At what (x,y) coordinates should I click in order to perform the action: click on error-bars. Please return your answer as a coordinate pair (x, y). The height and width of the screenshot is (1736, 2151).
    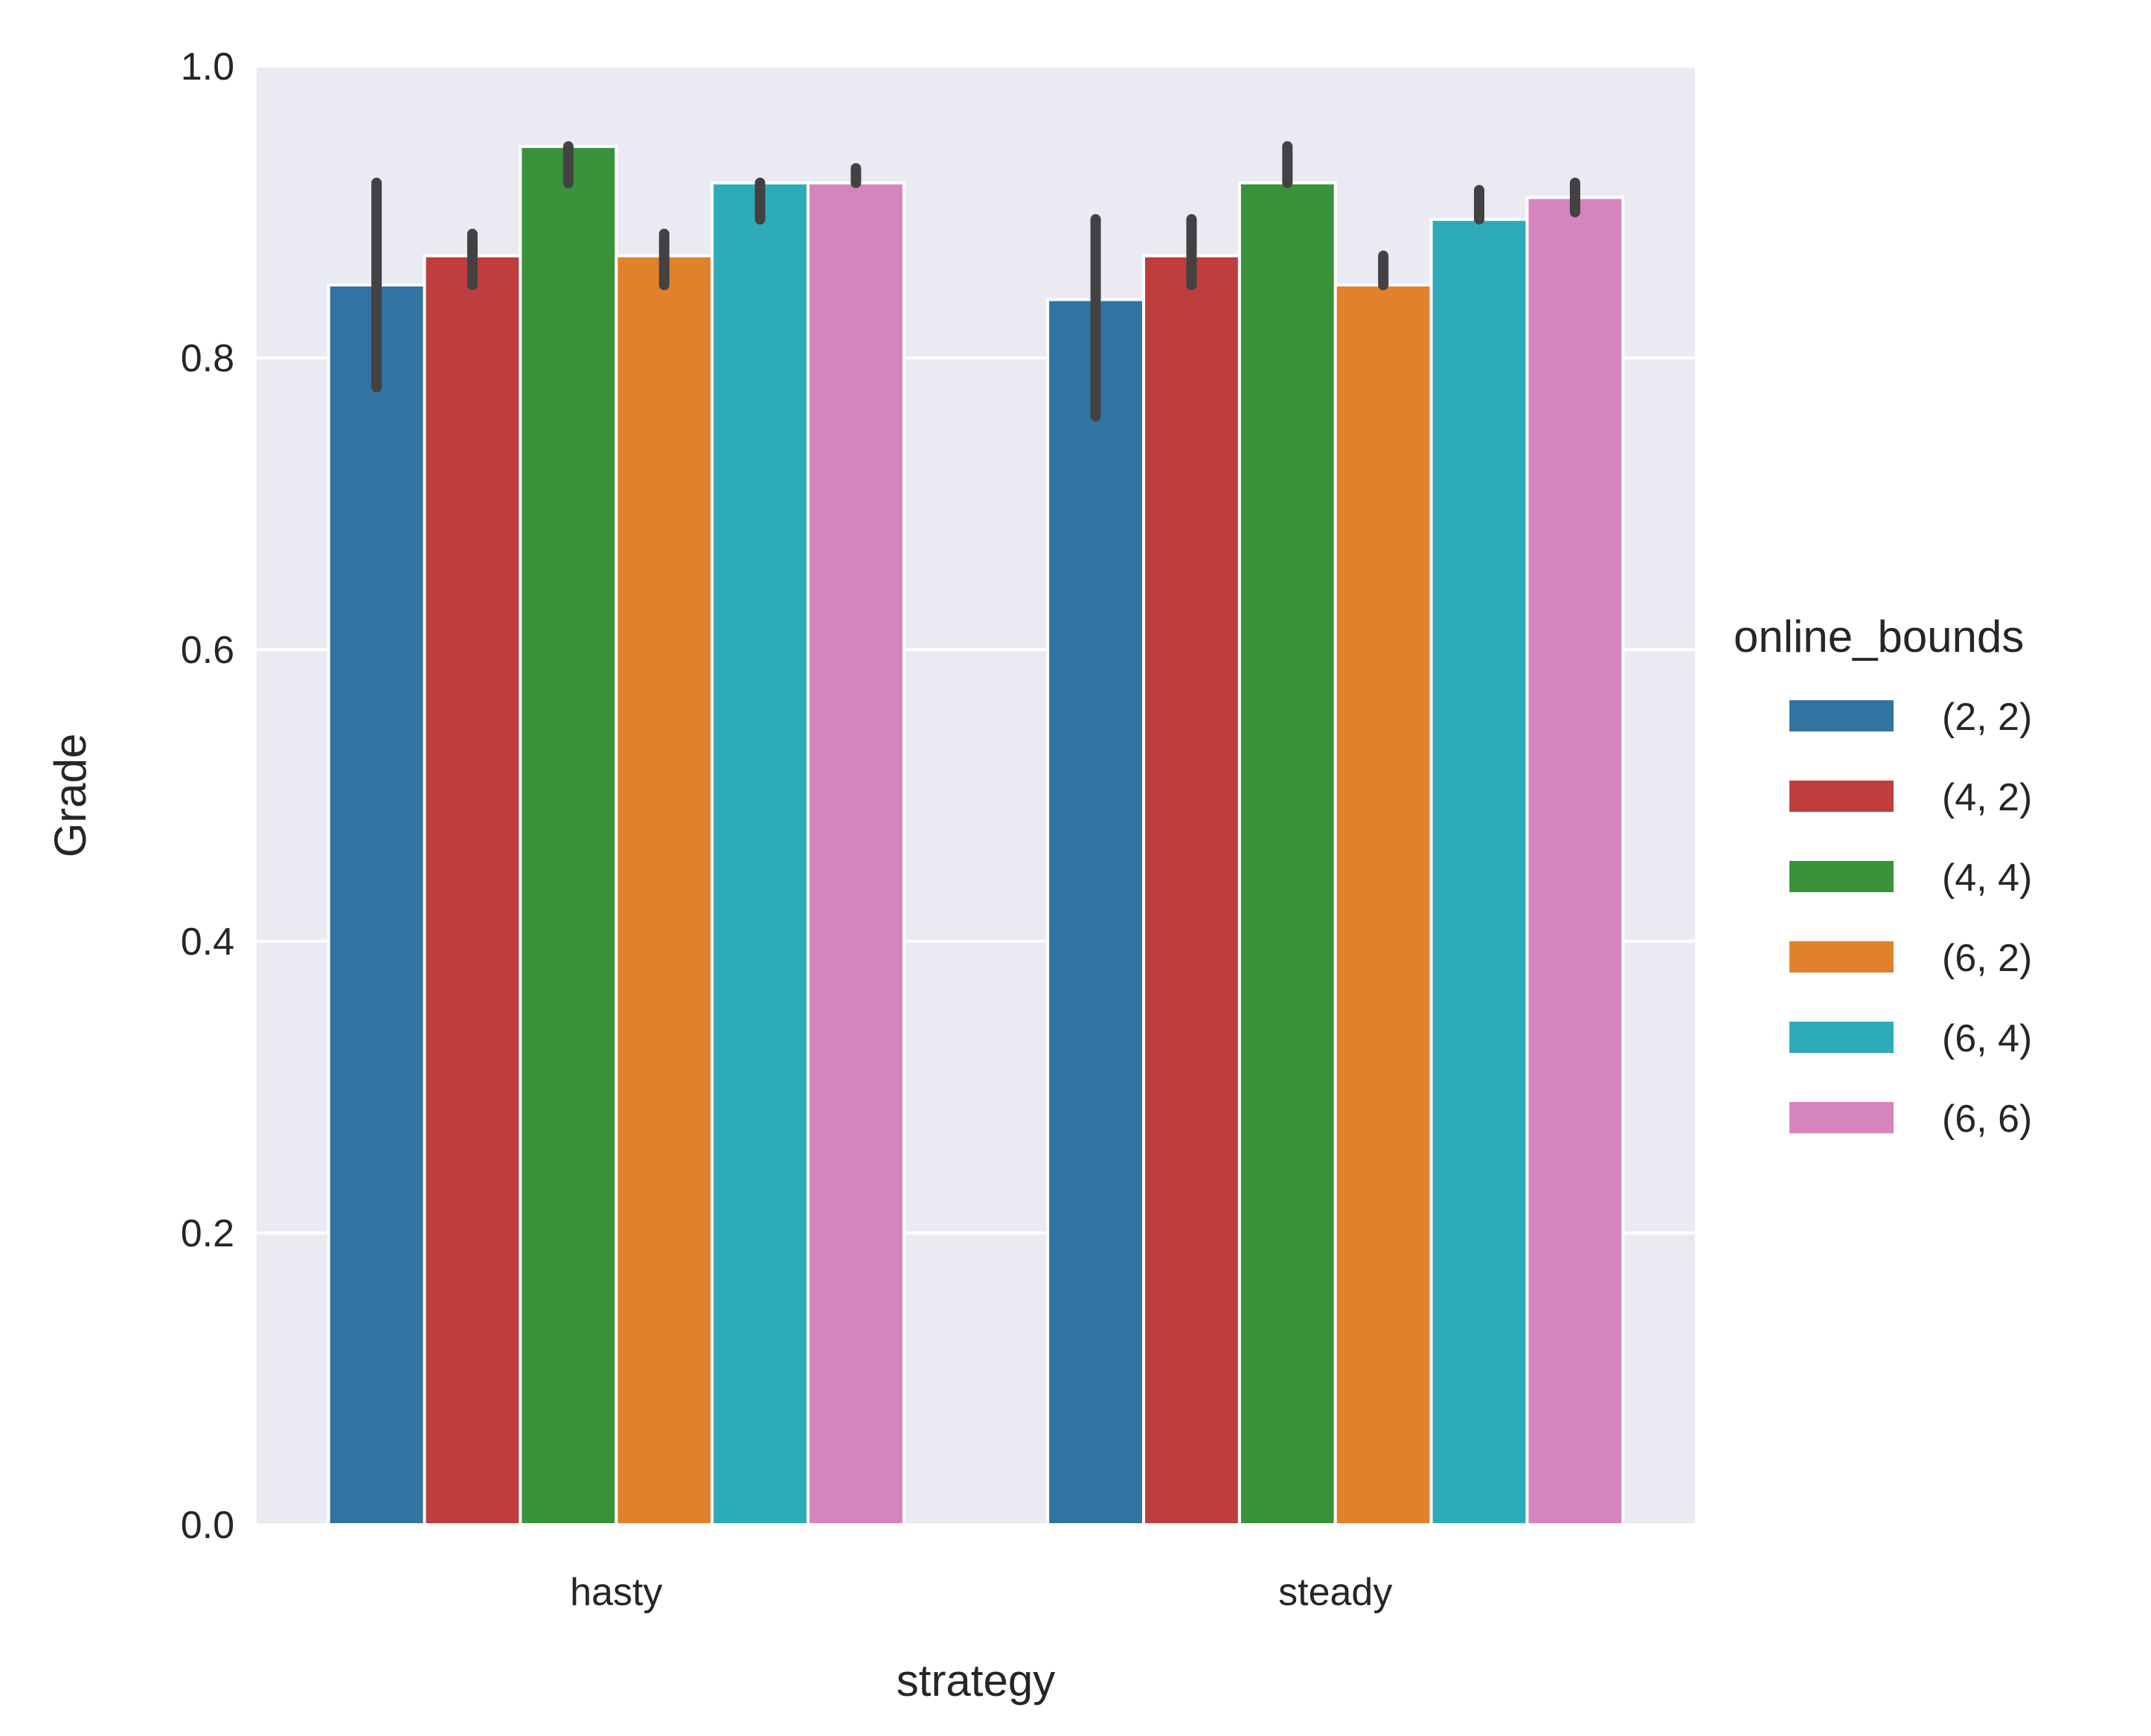
    Looking at the image, I should click on (975, 281).